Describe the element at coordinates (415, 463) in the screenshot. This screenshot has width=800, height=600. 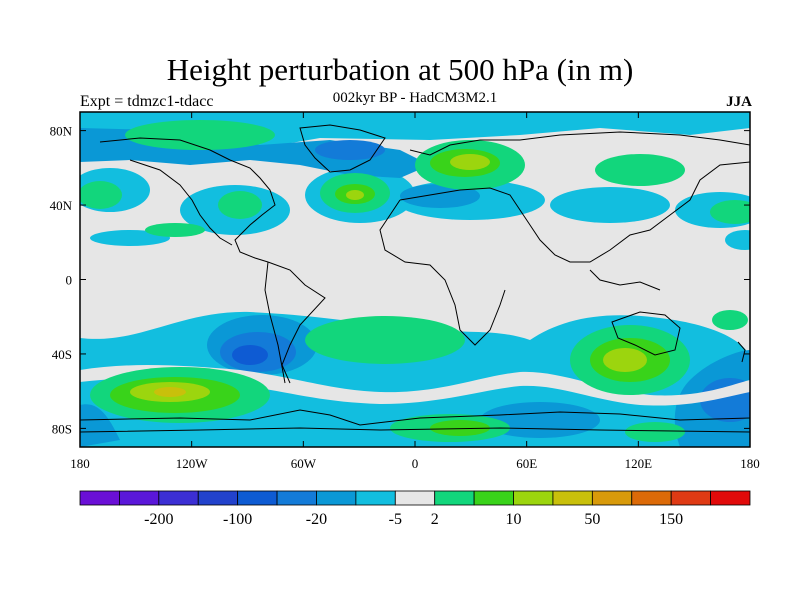
I see `lon-tick-label: 0` at that location.